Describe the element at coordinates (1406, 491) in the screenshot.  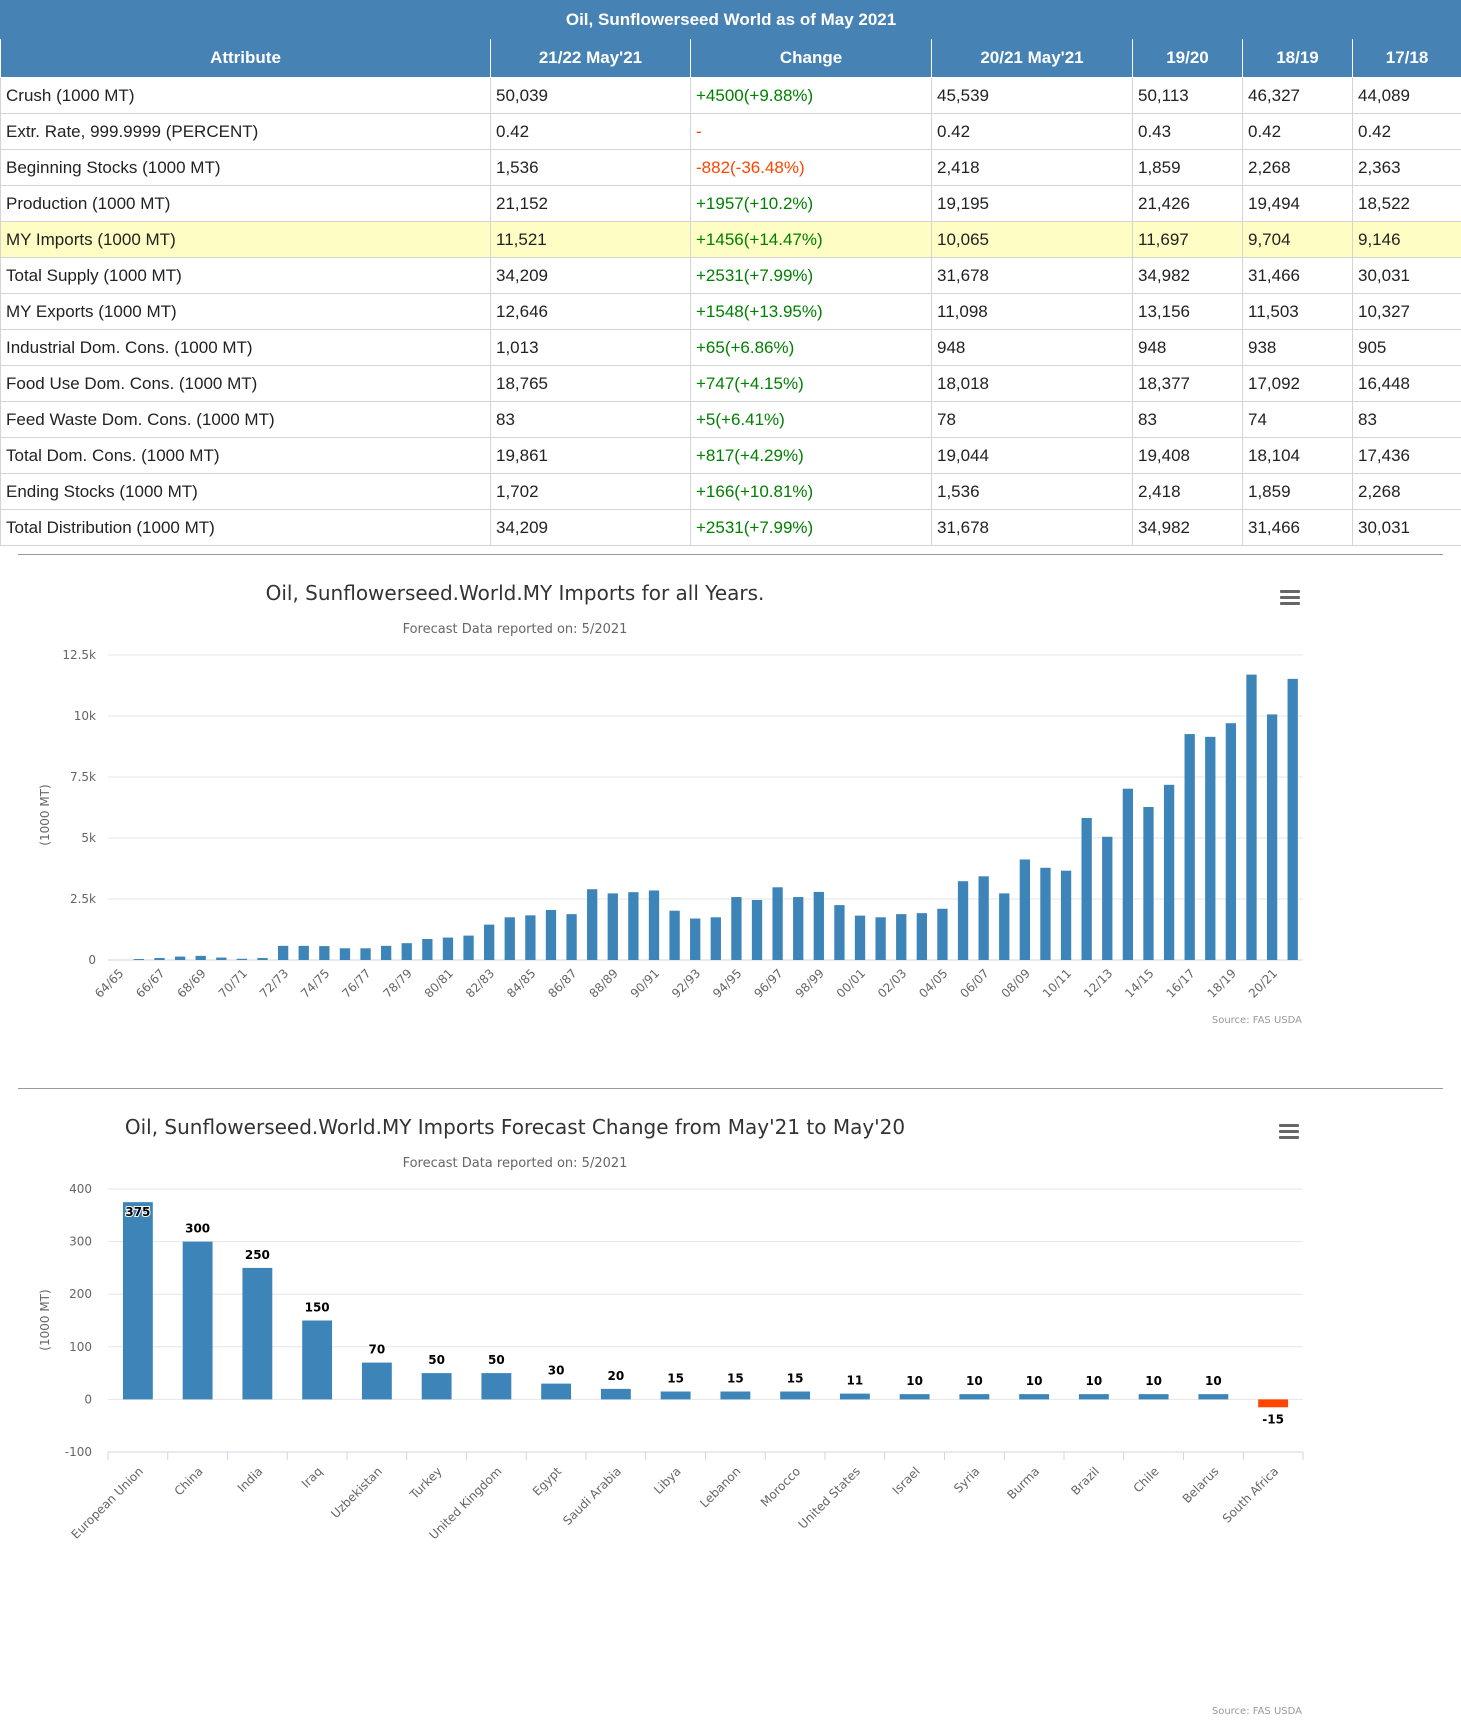
I see `cell-1718: 2,268` at that location.